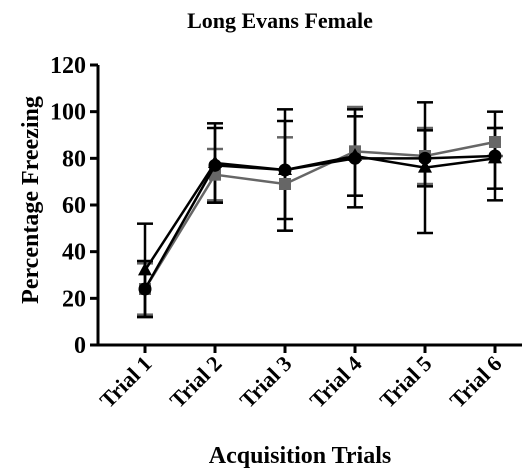  Describe the element at coordinates (196, 382) in the screenshot. I see `x-tick-label: Trial 2` at that location.